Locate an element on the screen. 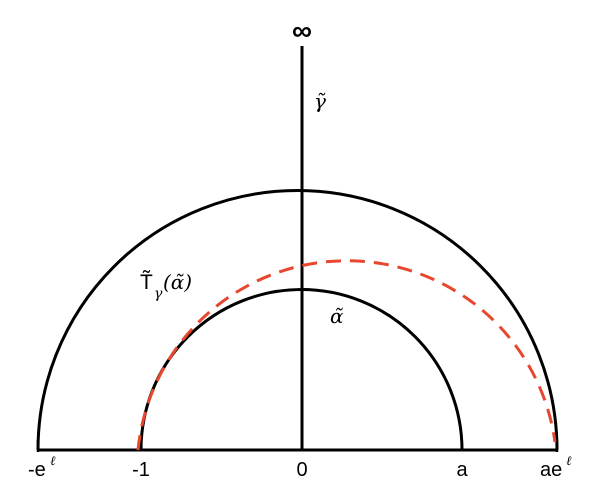 The image size is (597, 491). tick-label-neg-e-base: -e is located at coordinates (37, 470).